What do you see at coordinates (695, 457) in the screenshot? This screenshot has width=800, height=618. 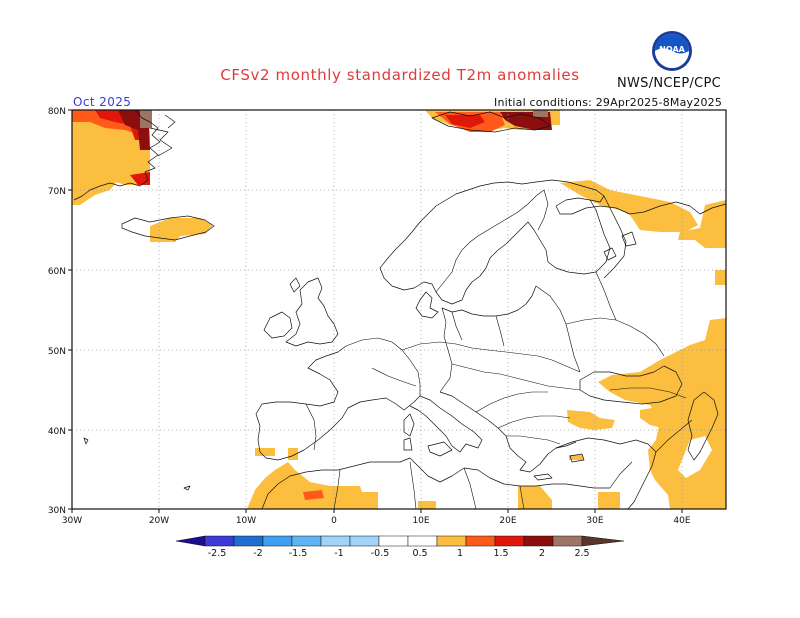 I see `anomaly-mideast-inner` at bounding box center [695, 457].